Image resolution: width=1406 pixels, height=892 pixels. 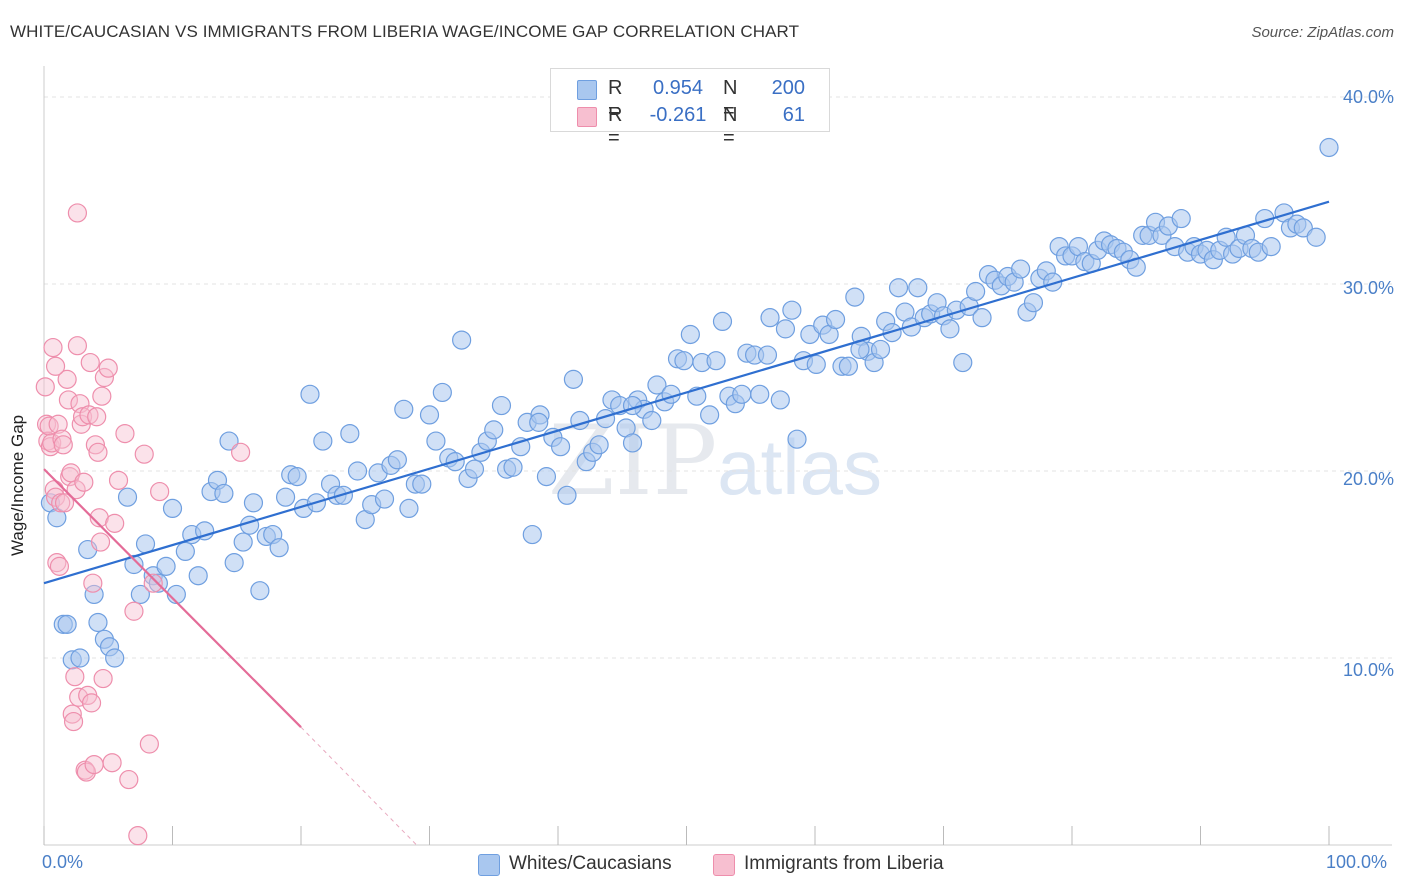 I want to click on x-tick-100: 100.0%, so click(x=1357, y=862).